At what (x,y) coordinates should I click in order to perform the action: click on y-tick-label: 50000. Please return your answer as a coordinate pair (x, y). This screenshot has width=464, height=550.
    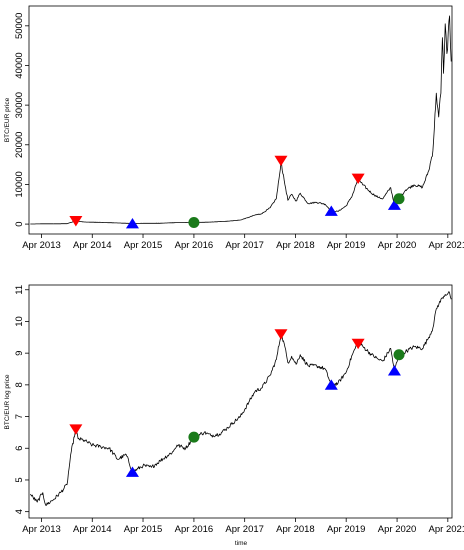
    Looking at the image, I should click on (19, 26).